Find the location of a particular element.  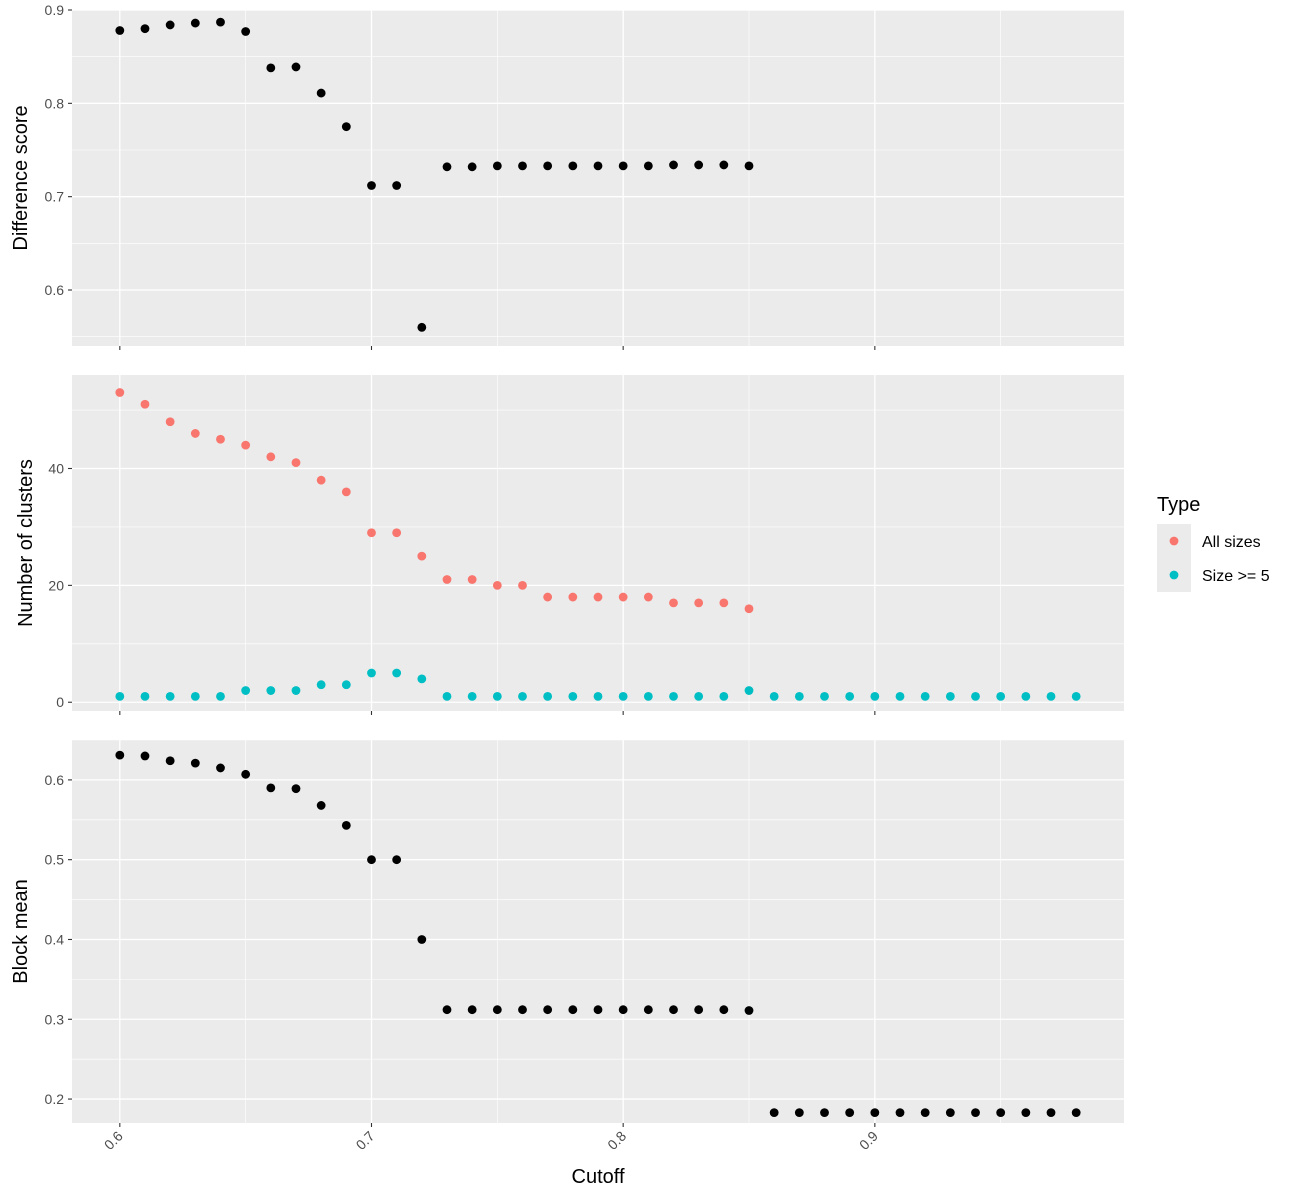

y-axis-title: Number of clusters is located at coordinates (26, 543).